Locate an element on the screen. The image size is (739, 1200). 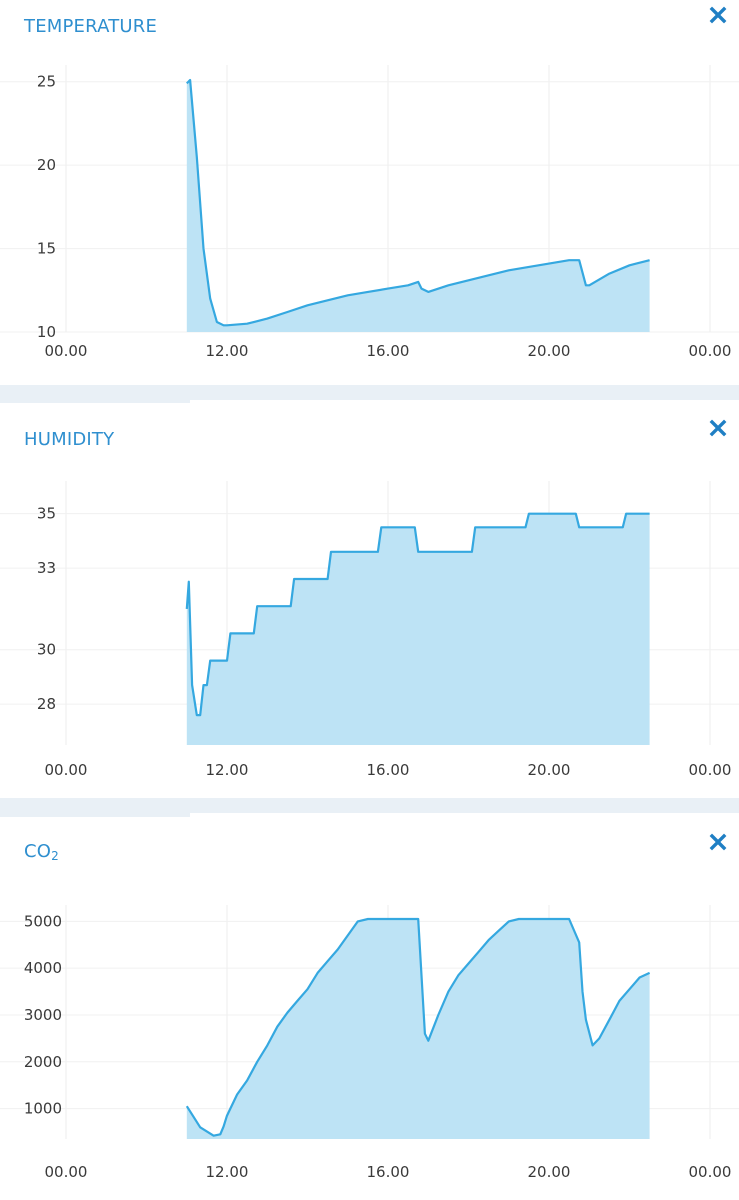
y-tick-label: 5000 is located at coordinates (43, 921).